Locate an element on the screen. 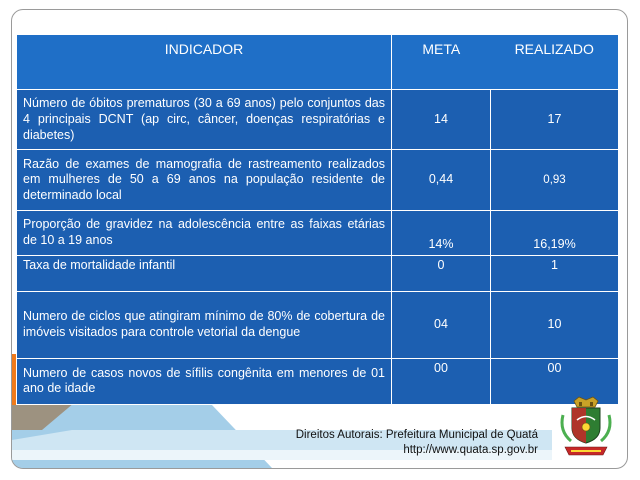 This screenshot has width=640, height=480. crest-icon is located at coordinates (586, 426).